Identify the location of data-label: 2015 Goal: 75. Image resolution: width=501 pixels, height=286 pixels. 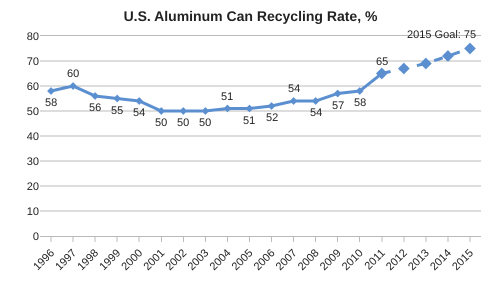
(441, 35).